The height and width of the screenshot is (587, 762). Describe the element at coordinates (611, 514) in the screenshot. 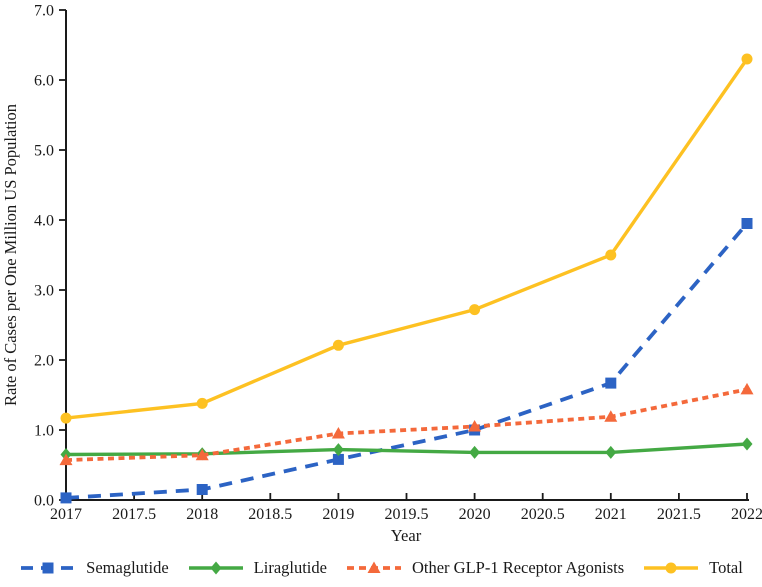

I see `x-tick-label: 2021` at that location.